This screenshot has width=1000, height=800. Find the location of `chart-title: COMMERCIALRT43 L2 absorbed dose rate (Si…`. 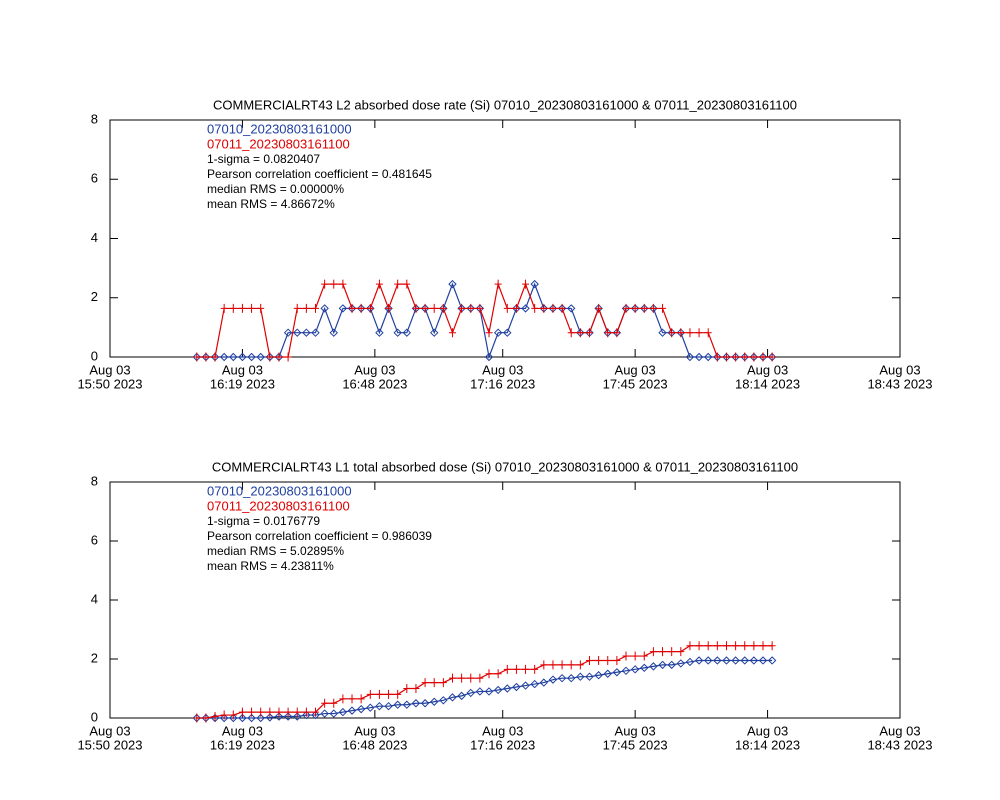

chart-title: COMMERCIALRT43 L2 absorbed dose rate (Si… is located at coordinates (505, 104).